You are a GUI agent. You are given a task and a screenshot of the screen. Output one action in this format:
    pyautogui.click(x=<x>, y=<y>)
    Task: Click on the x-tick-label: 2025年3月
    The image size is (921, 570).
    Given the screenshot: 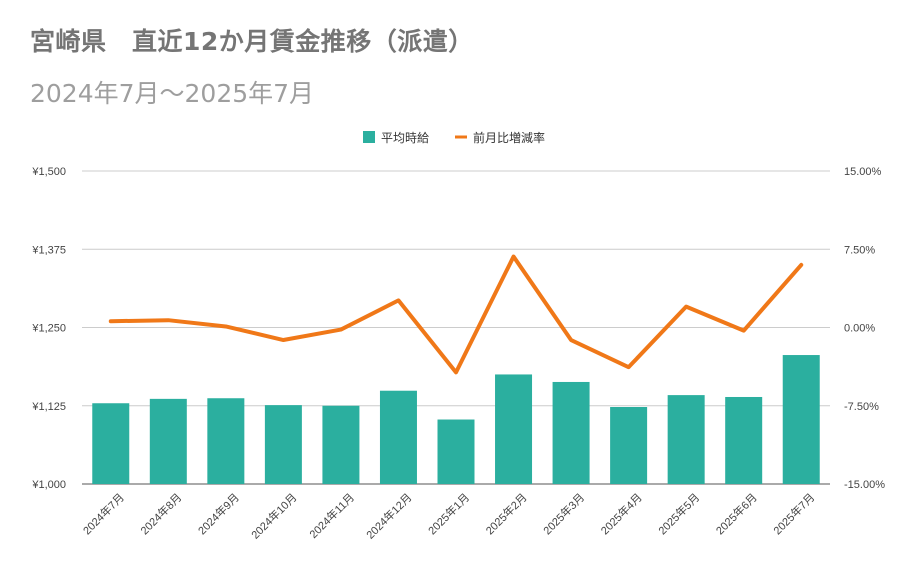 What is the action you would take?
    pyautogui.click(x=563, y=513)
    